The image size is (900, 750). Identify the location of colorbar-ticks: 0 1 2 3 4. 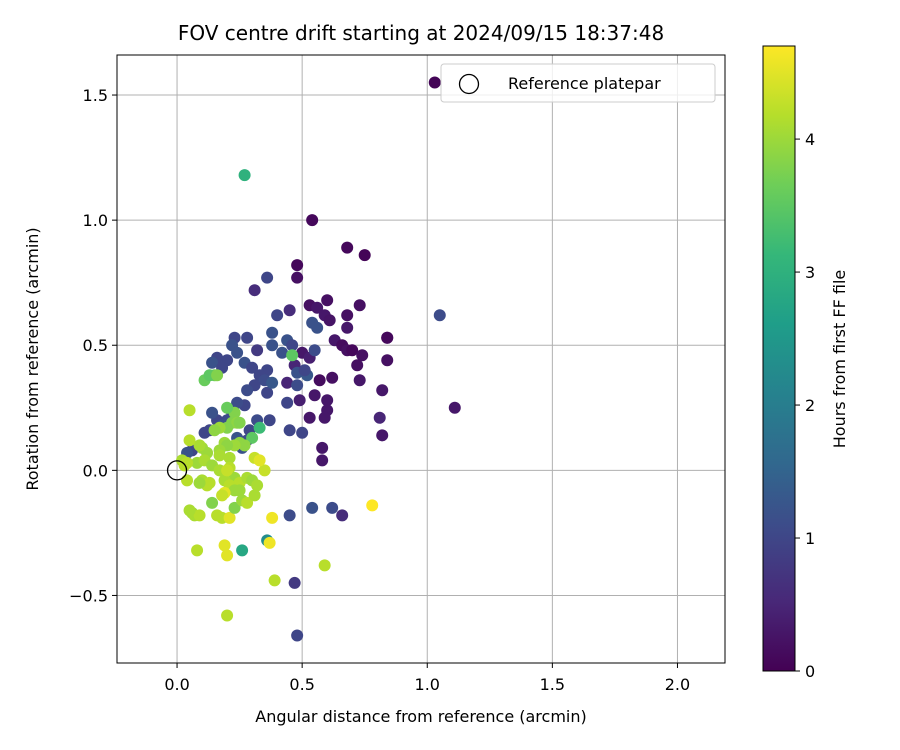
(805, 405).